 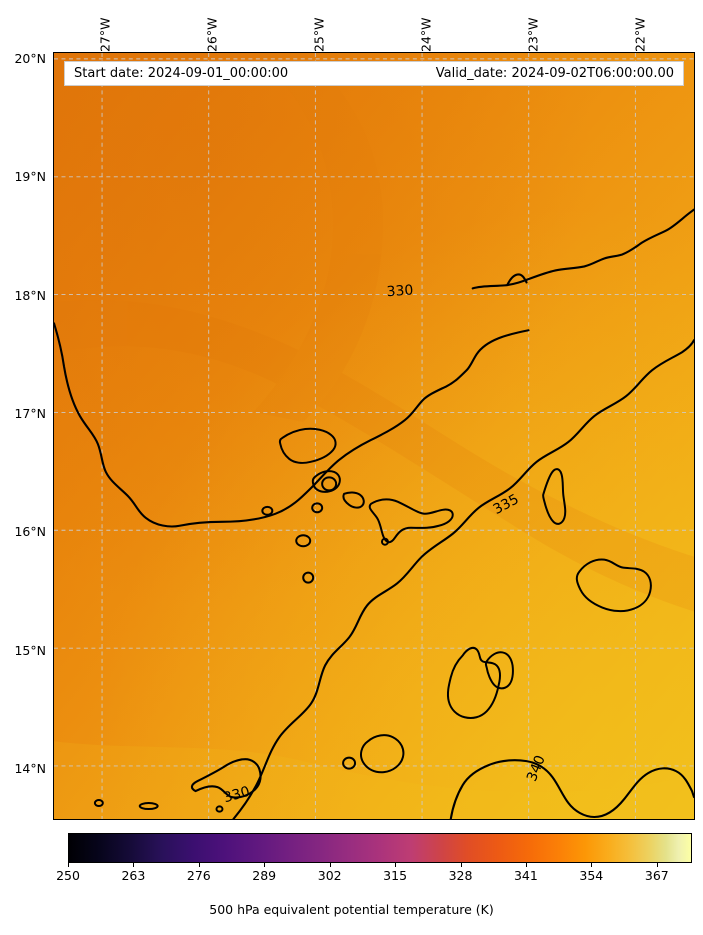 What do you see at coordinates (303, 541) in the screenshot?
I see `islet-raso` at bounding box center [303, 541].